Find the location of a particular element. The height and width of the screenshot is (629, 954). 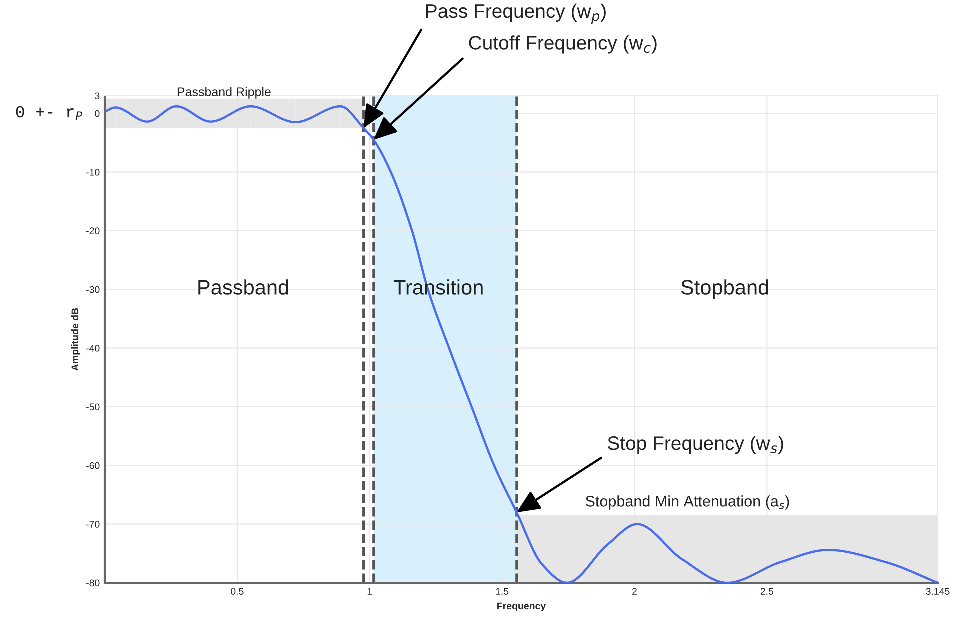

y-tick-label: 3 is located at coordinates (97, 96).